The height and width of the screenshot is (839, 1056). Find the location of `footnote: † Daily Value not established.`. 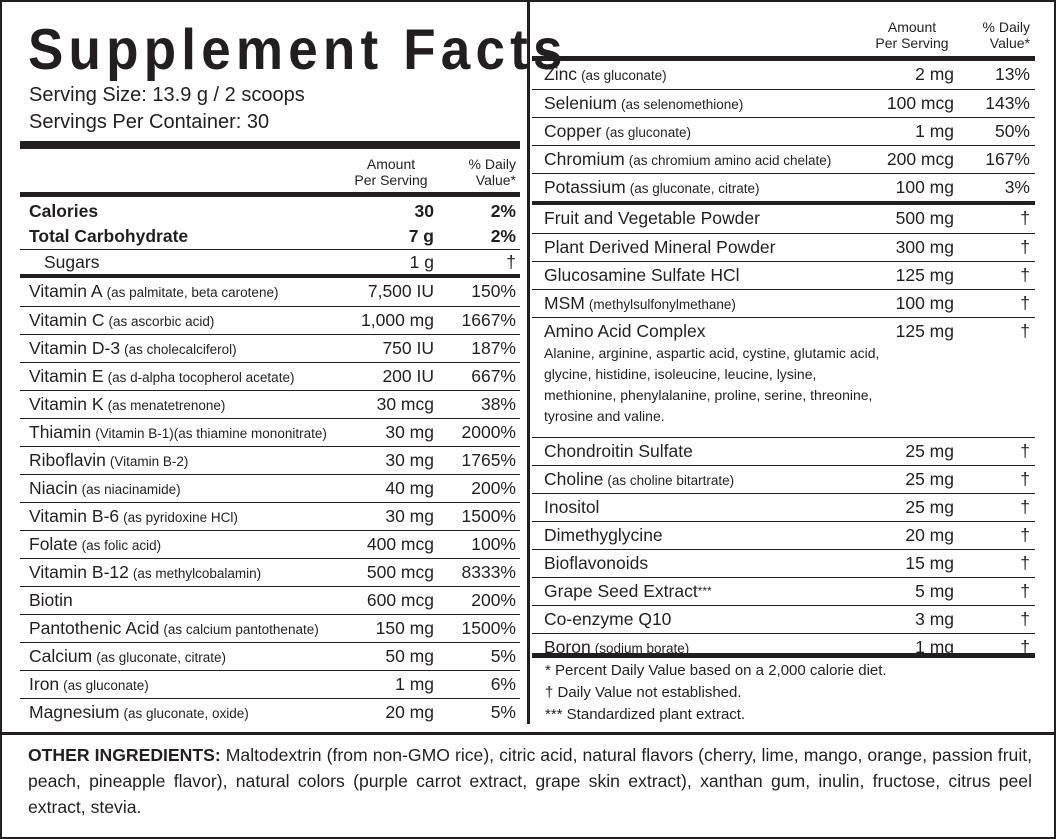

footnote: † Daily Value not established. is located at coordinates (643, 692).